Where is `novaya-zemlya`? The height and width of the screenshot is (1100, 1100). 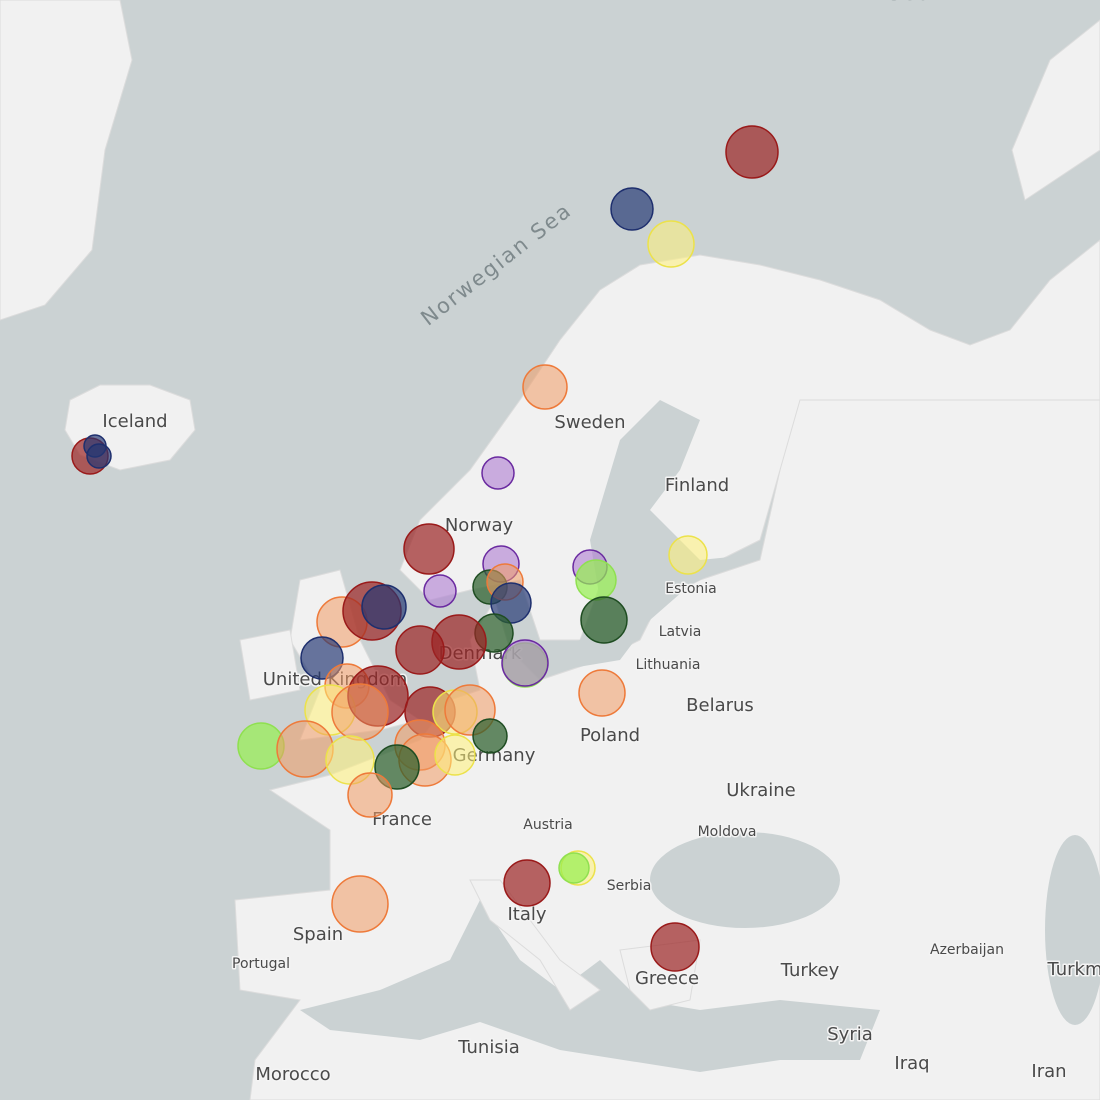 novaya-zemlya is located at coordinates (1055, 110).